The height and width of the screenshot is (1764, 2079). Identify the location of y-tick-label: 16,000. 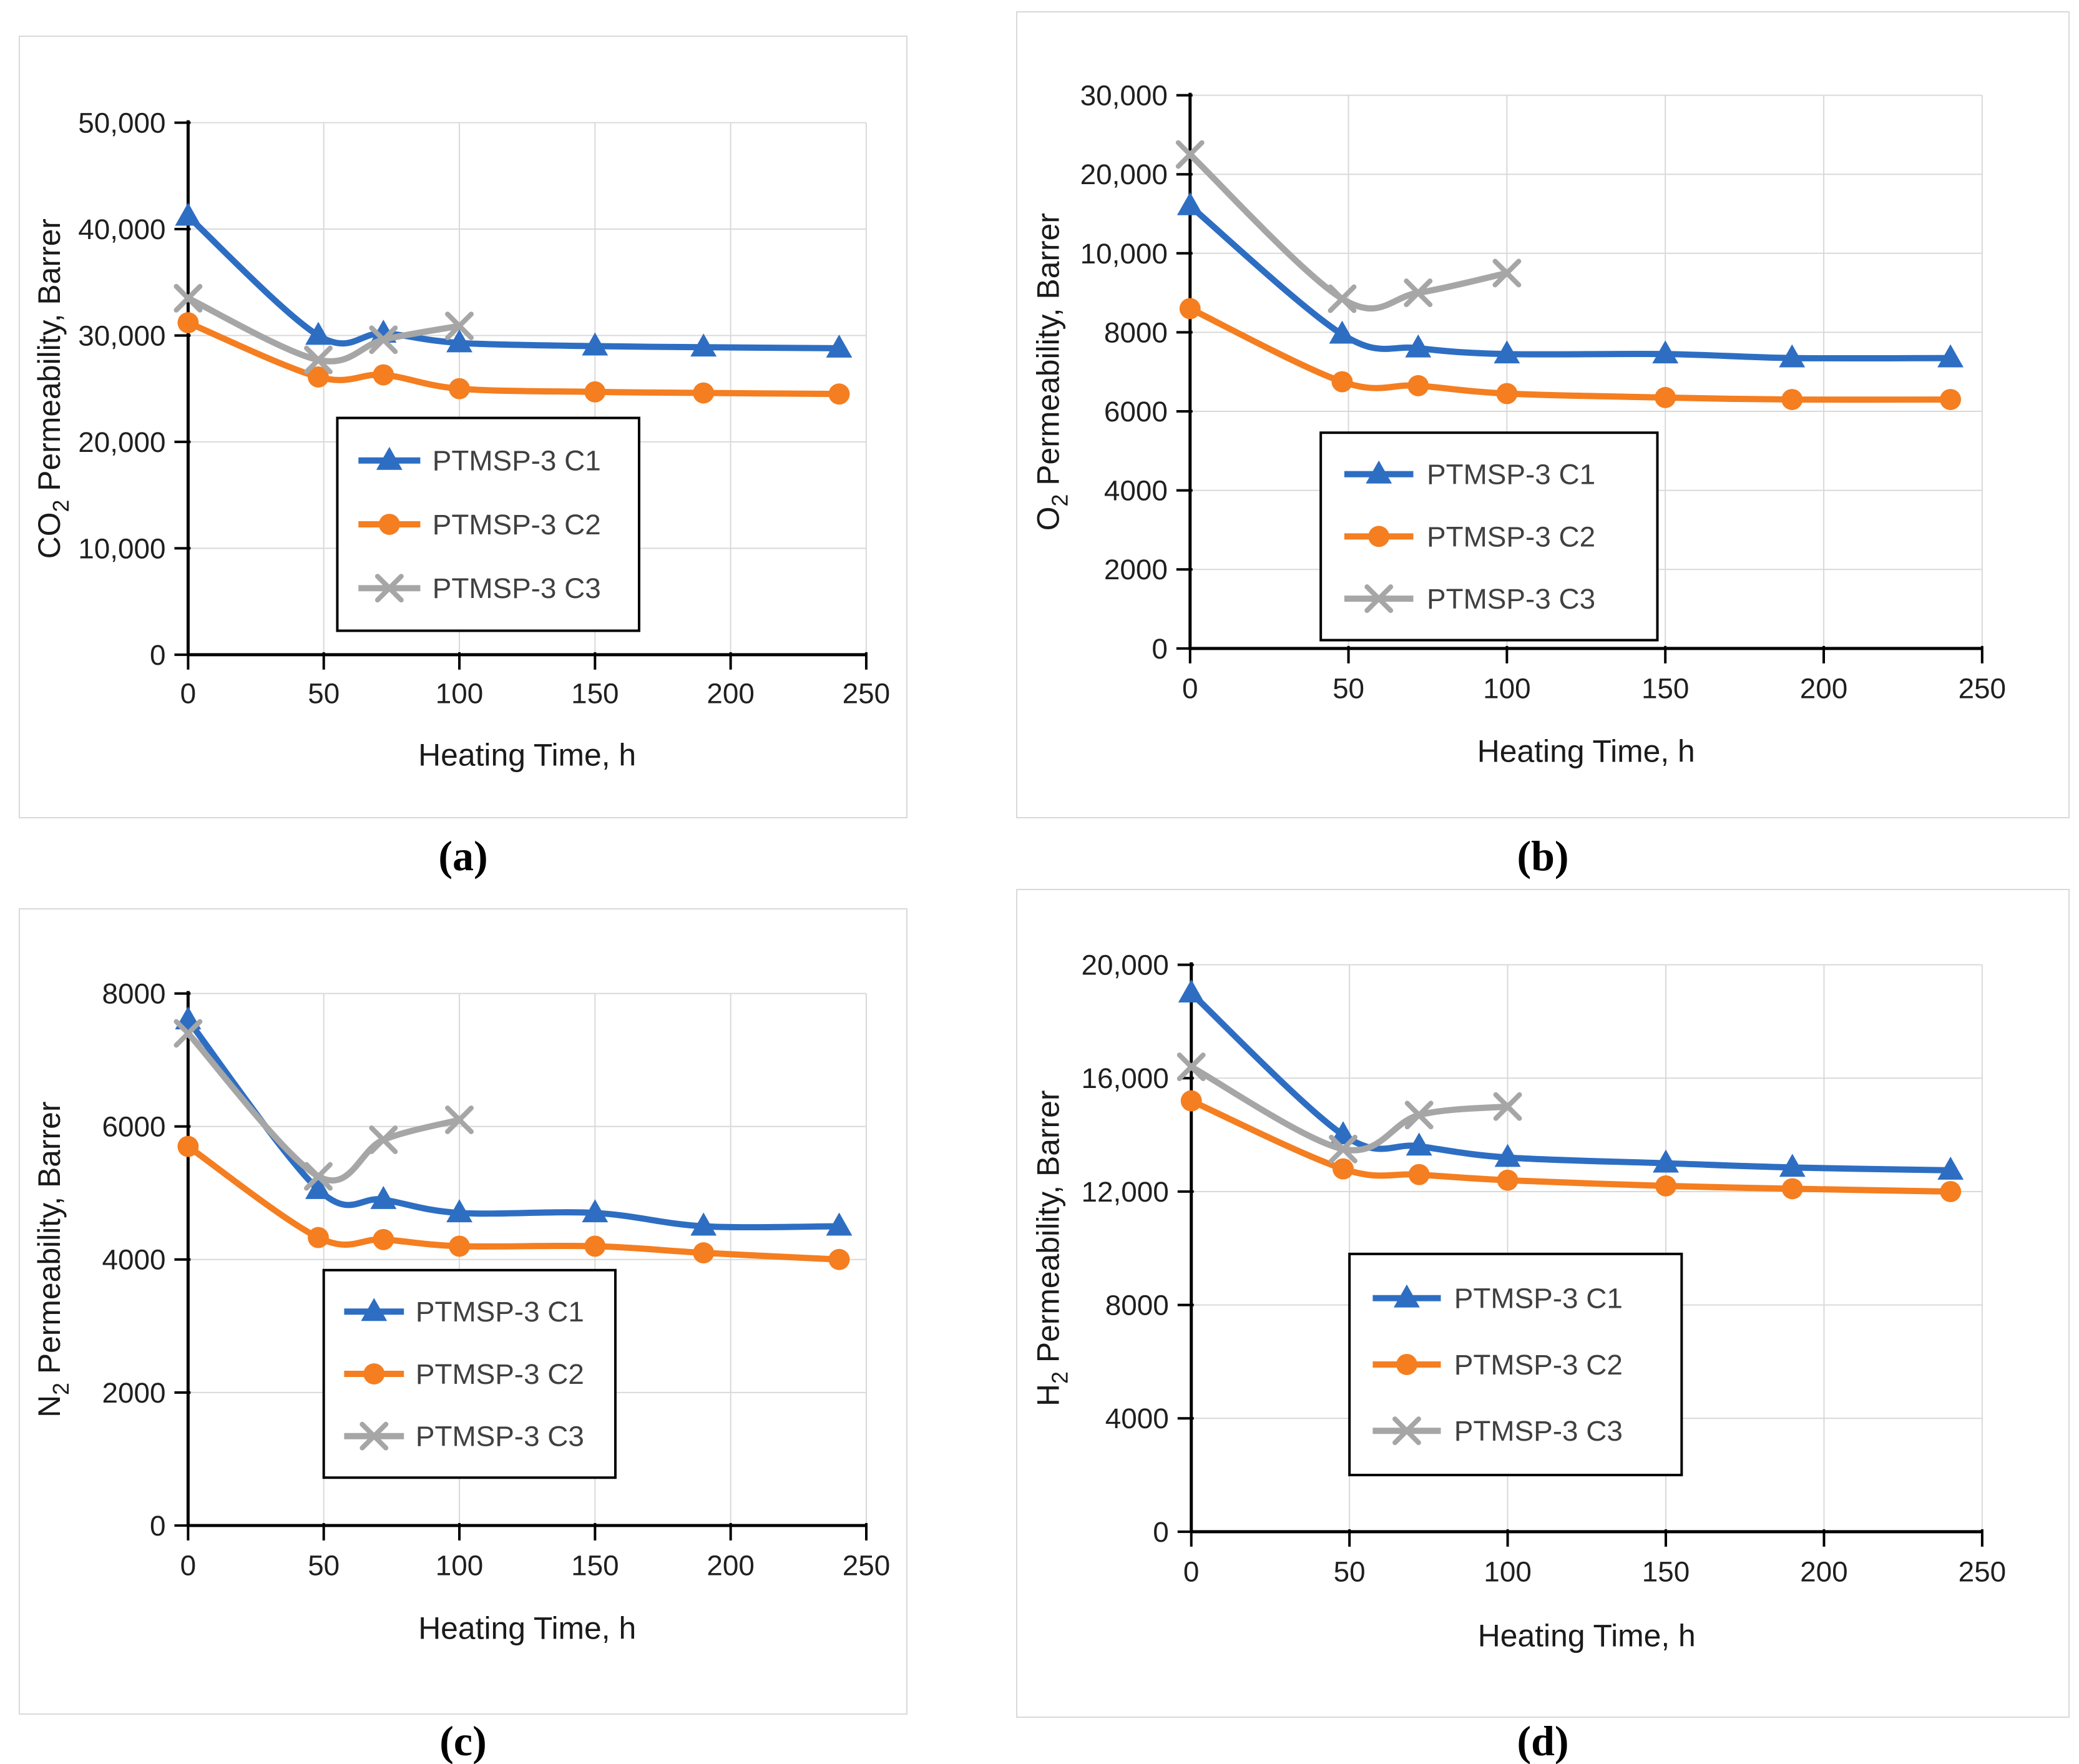
(1125, 1078).